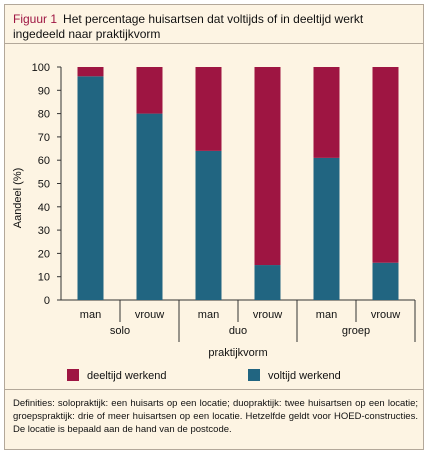 The width and height of the screenshot is (430, 455). What do you see at coordinates (304, 376) in the screenshot?
I see `legend-label: voltijd werkend` at bounding box center [304, 376].